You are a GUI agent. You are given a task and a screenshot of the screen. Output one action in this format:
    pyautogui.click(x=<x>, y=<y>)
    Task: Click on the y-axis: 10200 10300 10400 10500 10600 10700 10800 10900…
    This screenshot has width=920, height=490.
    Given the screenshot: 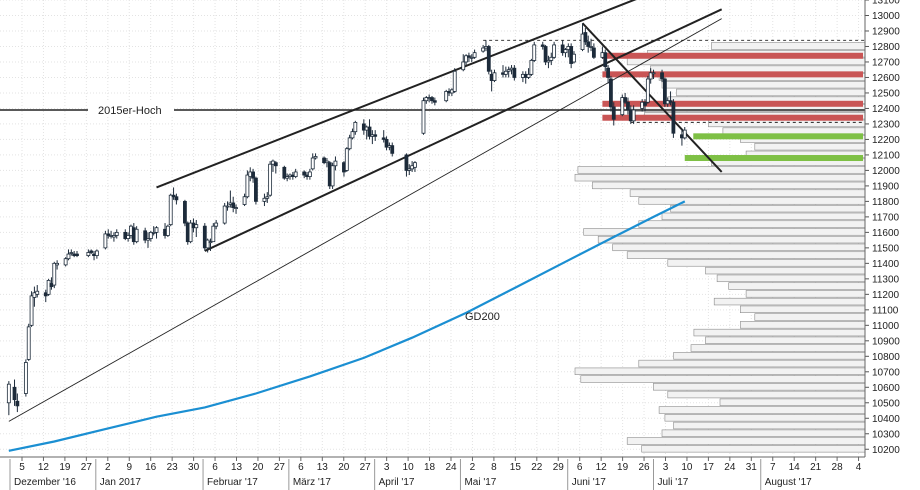 What is the action you would take?
    pyautogui.click(x=892, y=245)
    